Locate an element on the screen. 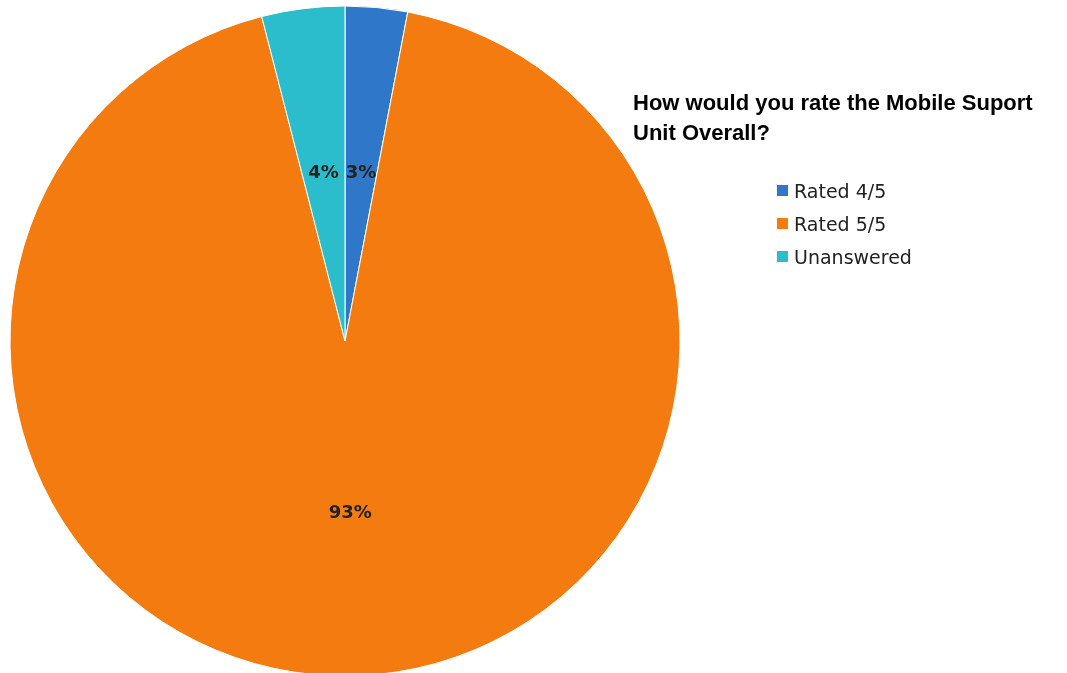  data-label: 93% is located at coordinates (350, 511).